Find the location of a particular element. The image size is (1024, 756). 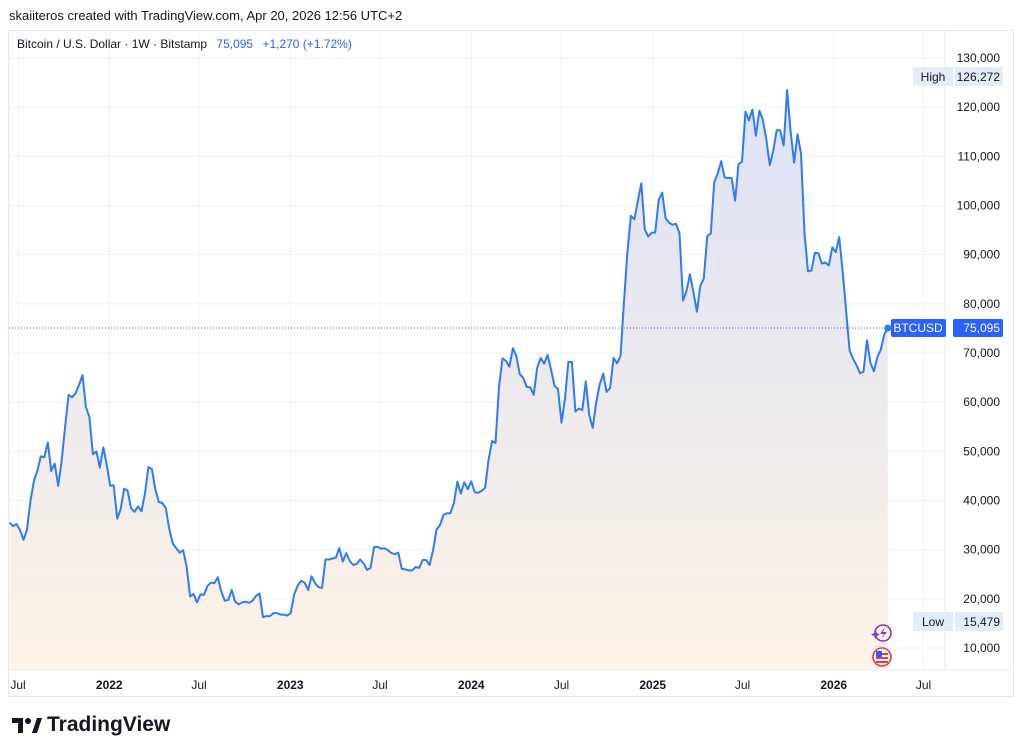

tradingview-logo: TradingView is located at coordinates (91, 725).